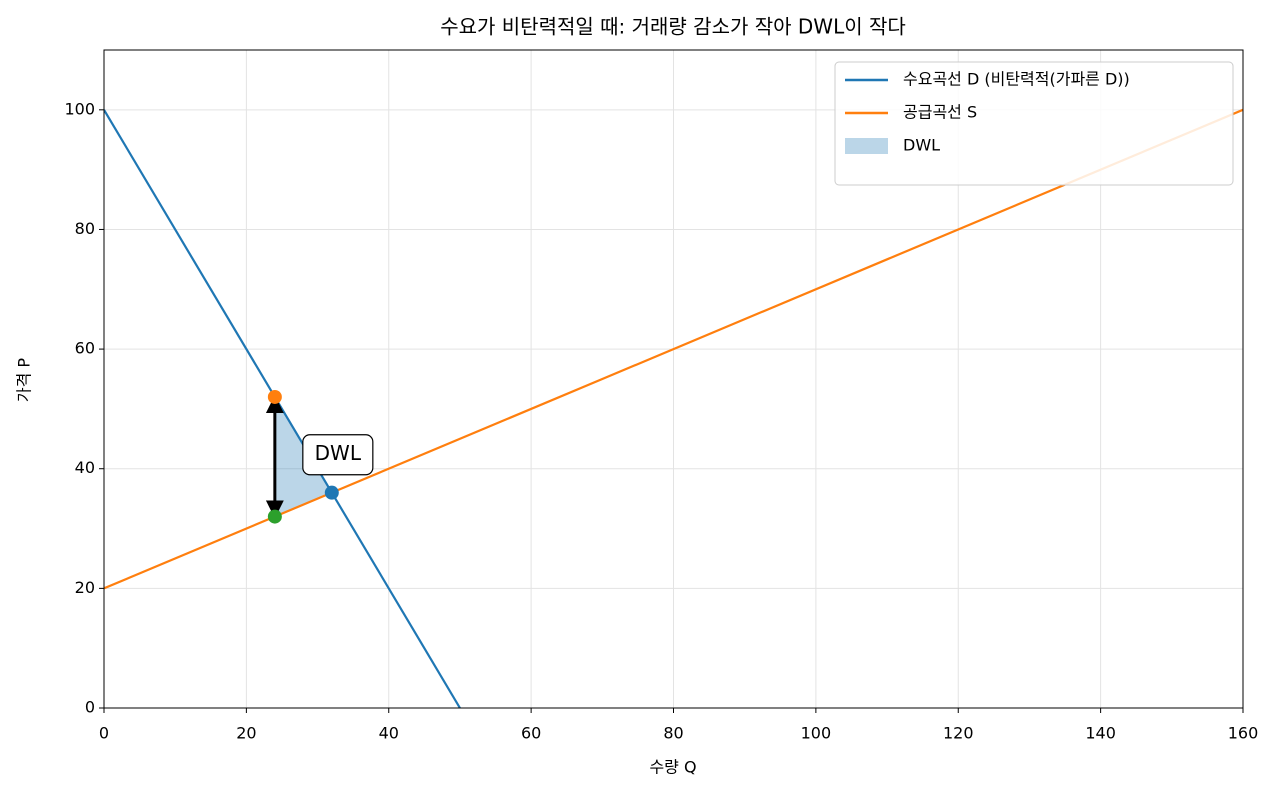 The image size is (1280, 792). Describe the element at coordinates (79, 108) in the screenshot. I see `y-tick-label: 100` at that location.